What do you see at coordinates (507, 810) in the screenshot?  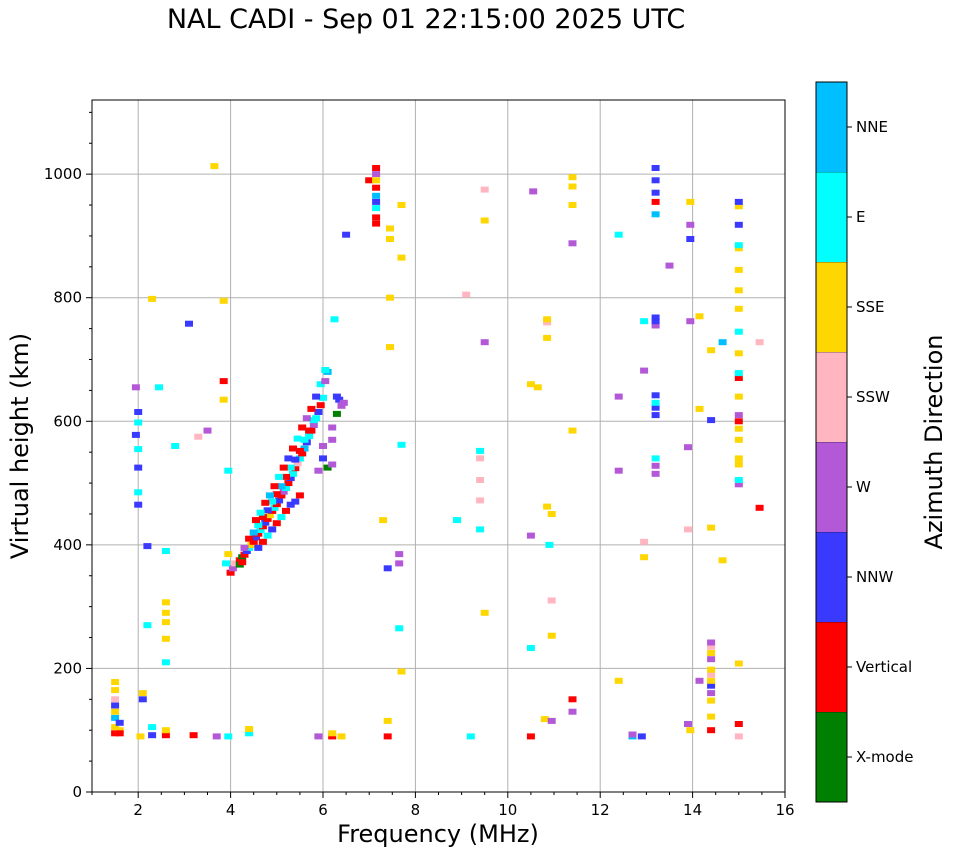 I see `x-tick-label: 10` at bounding box center [507, 810].